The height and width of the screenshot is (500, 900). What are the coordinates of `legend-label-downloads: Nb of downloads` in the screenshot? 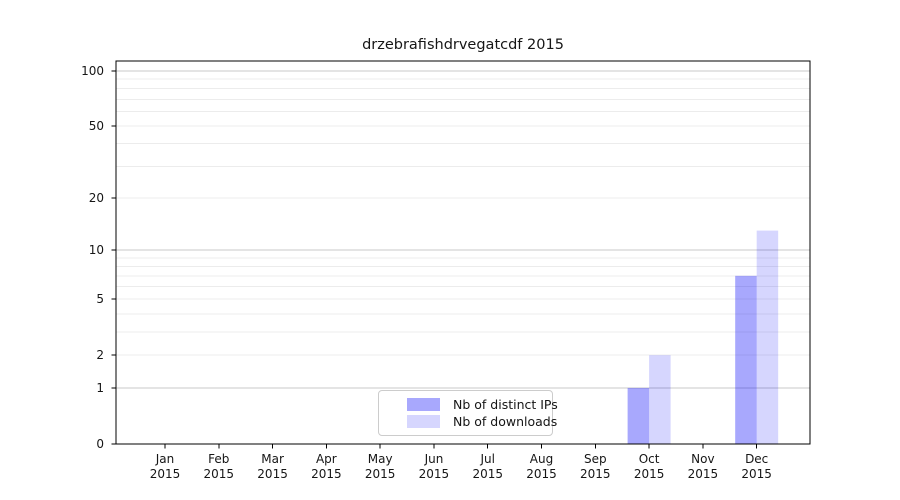 It's located at (505, 421).